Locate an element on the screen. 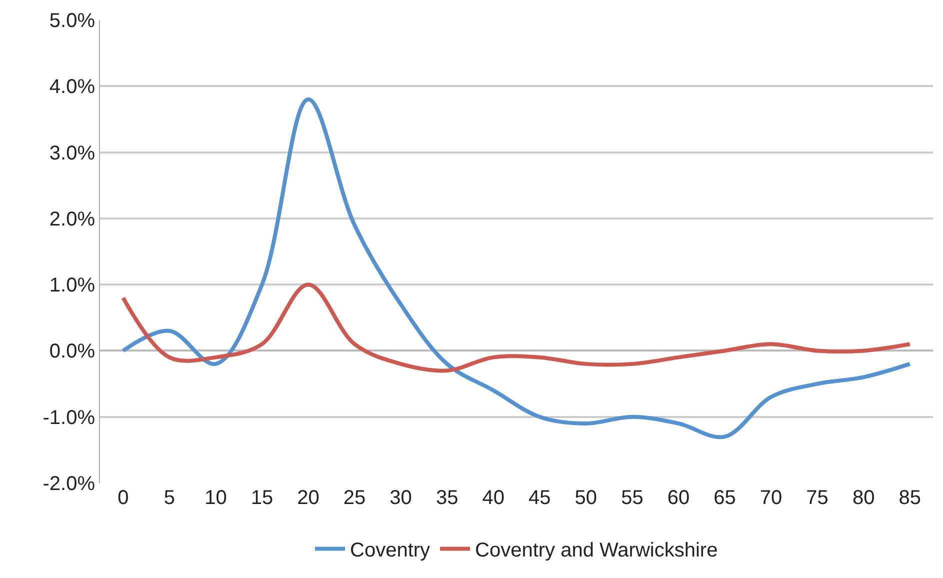 The height and width of the screenshot is (578, 943). legend-label: Coventry and Warwickshire is located at coordinates (596, 551).